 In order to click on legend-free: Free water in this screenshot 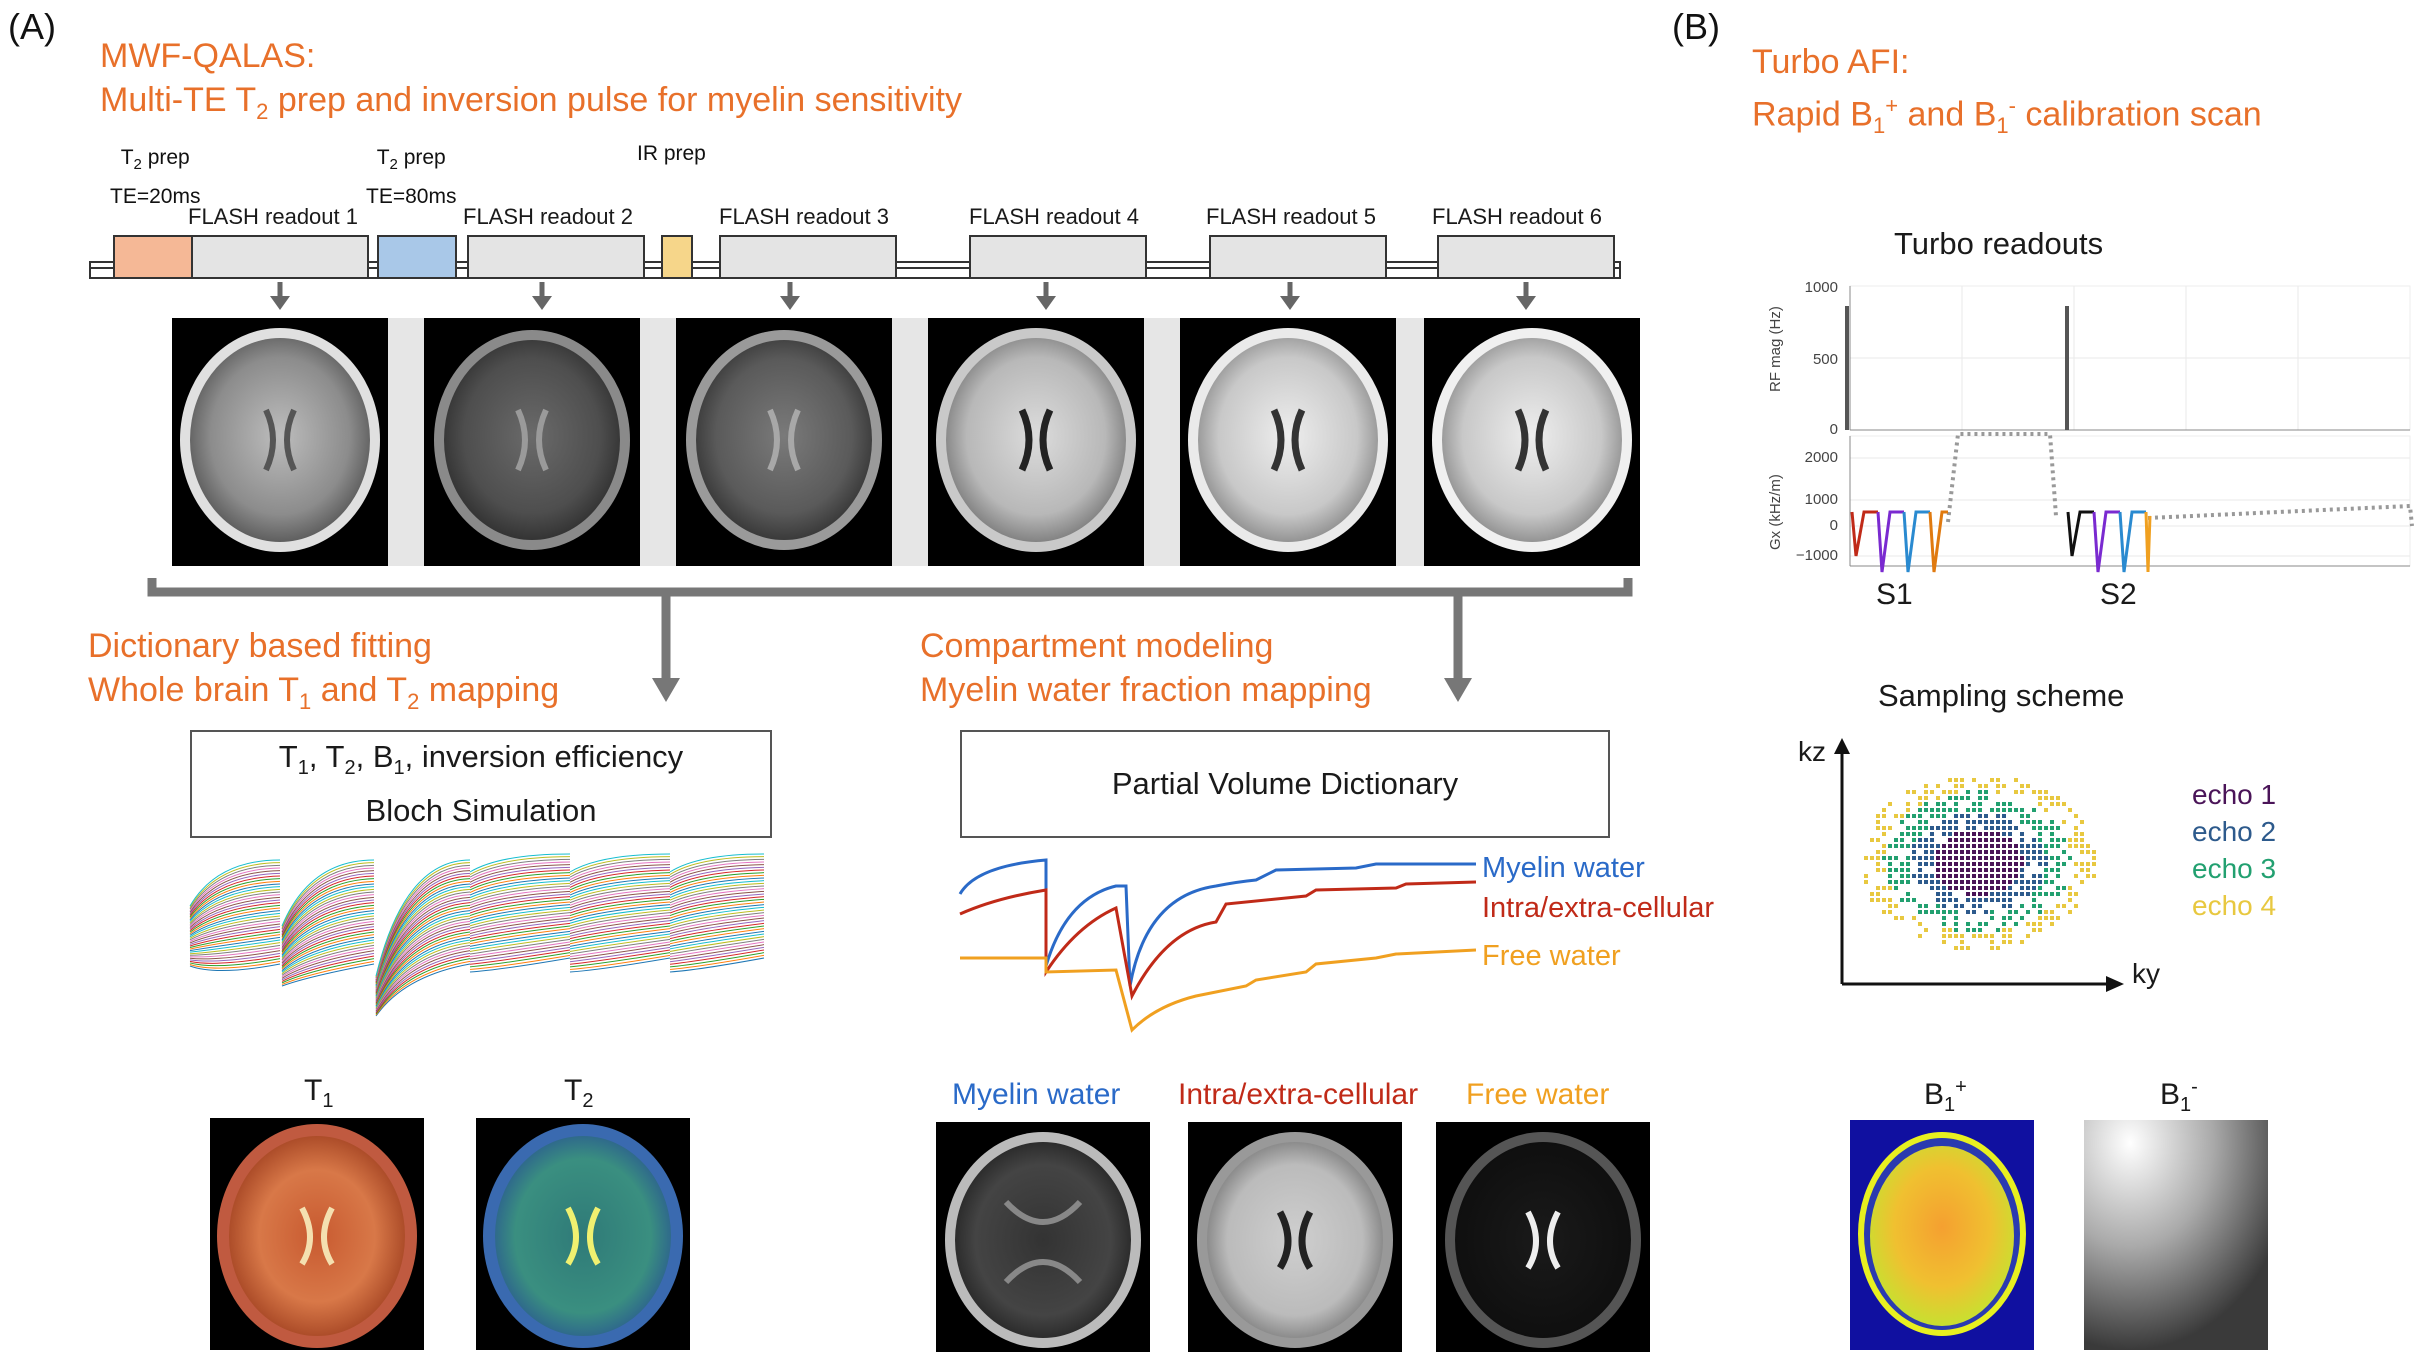, I will do `click(1551, 956)`.